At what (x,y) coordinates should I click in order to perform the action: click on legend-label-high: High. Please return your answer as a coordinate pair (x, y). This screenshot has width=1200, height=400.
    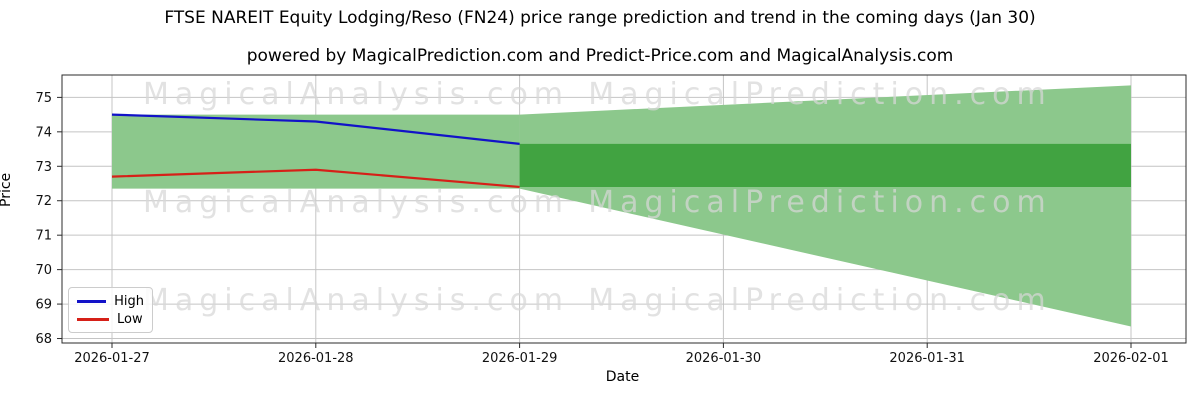
    Looking at the image, I should click on (129, 301).